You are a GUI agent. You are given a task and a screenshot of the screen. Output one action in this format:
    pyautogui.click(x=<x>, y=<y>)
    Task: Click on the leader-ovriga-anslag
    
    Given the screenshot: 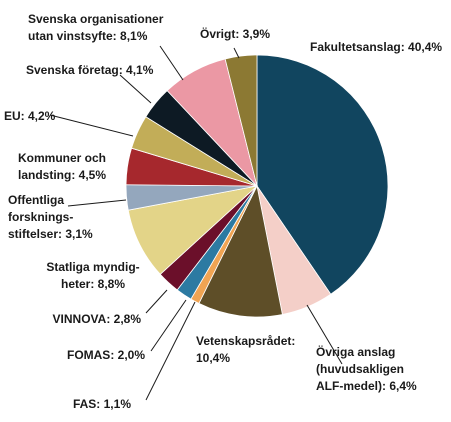 What is the action you would take?
    pyautogui.click(x=324, y=334)
    